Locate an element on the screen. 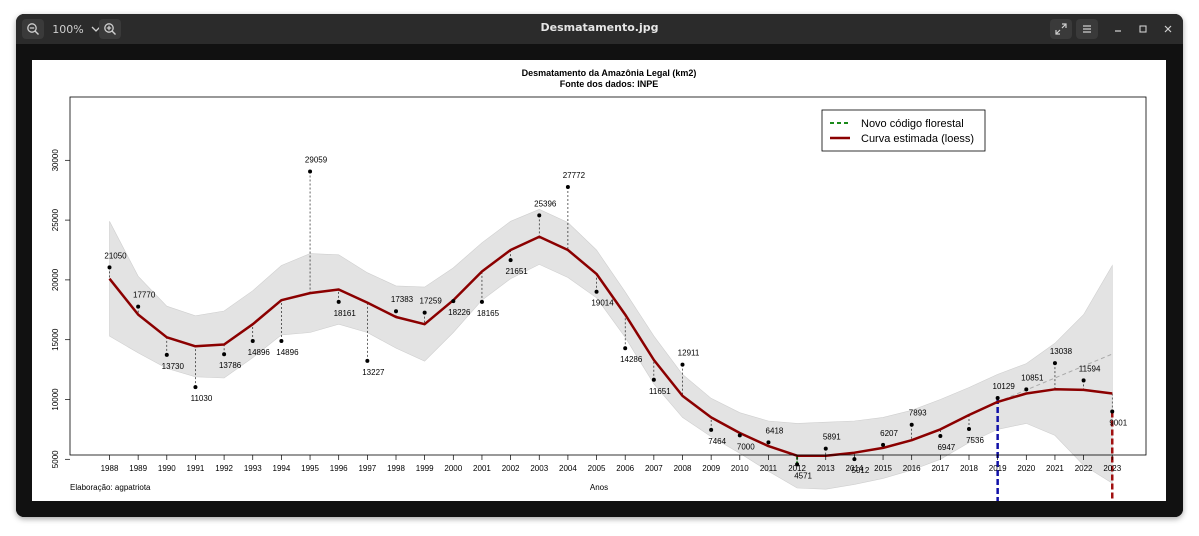  close-button is located at coordinates (1168, 29).